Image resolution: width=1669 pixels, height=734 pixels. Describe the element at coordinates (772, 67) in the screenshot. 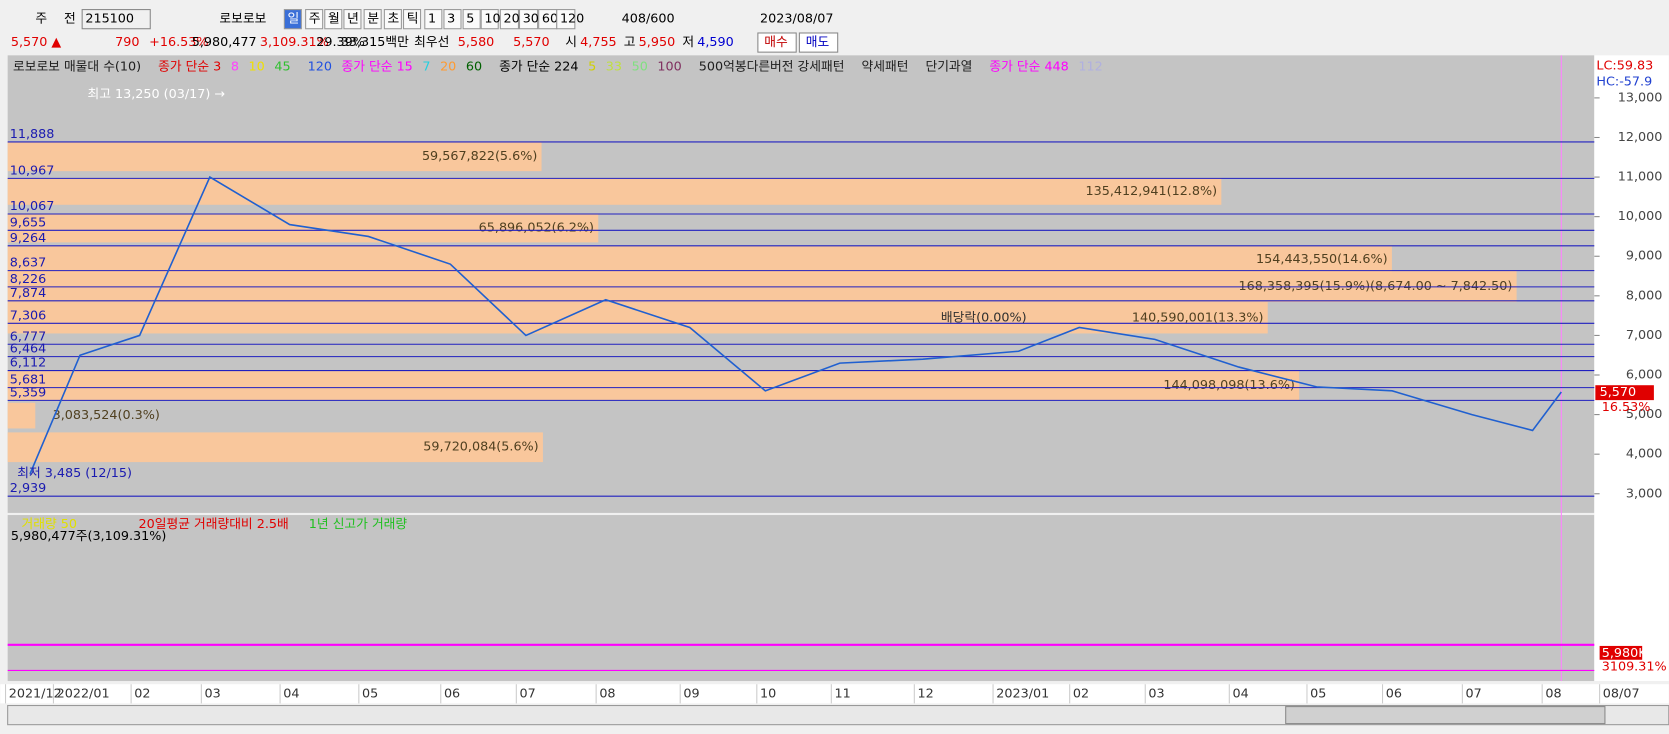

I see `legend-item: 500억봉다른버전 강세패턴` at that location.